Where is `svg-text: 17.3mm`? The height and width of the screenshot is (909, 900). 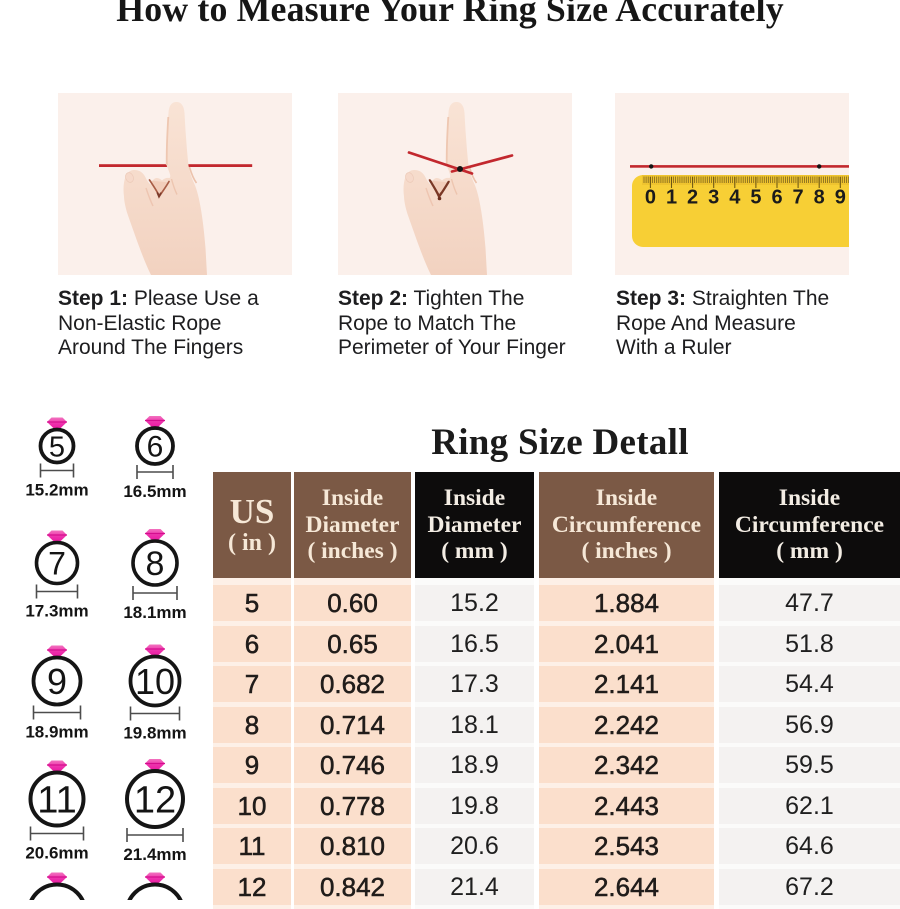 svg-text: 17.3mm is located at coordinates (56, 611).